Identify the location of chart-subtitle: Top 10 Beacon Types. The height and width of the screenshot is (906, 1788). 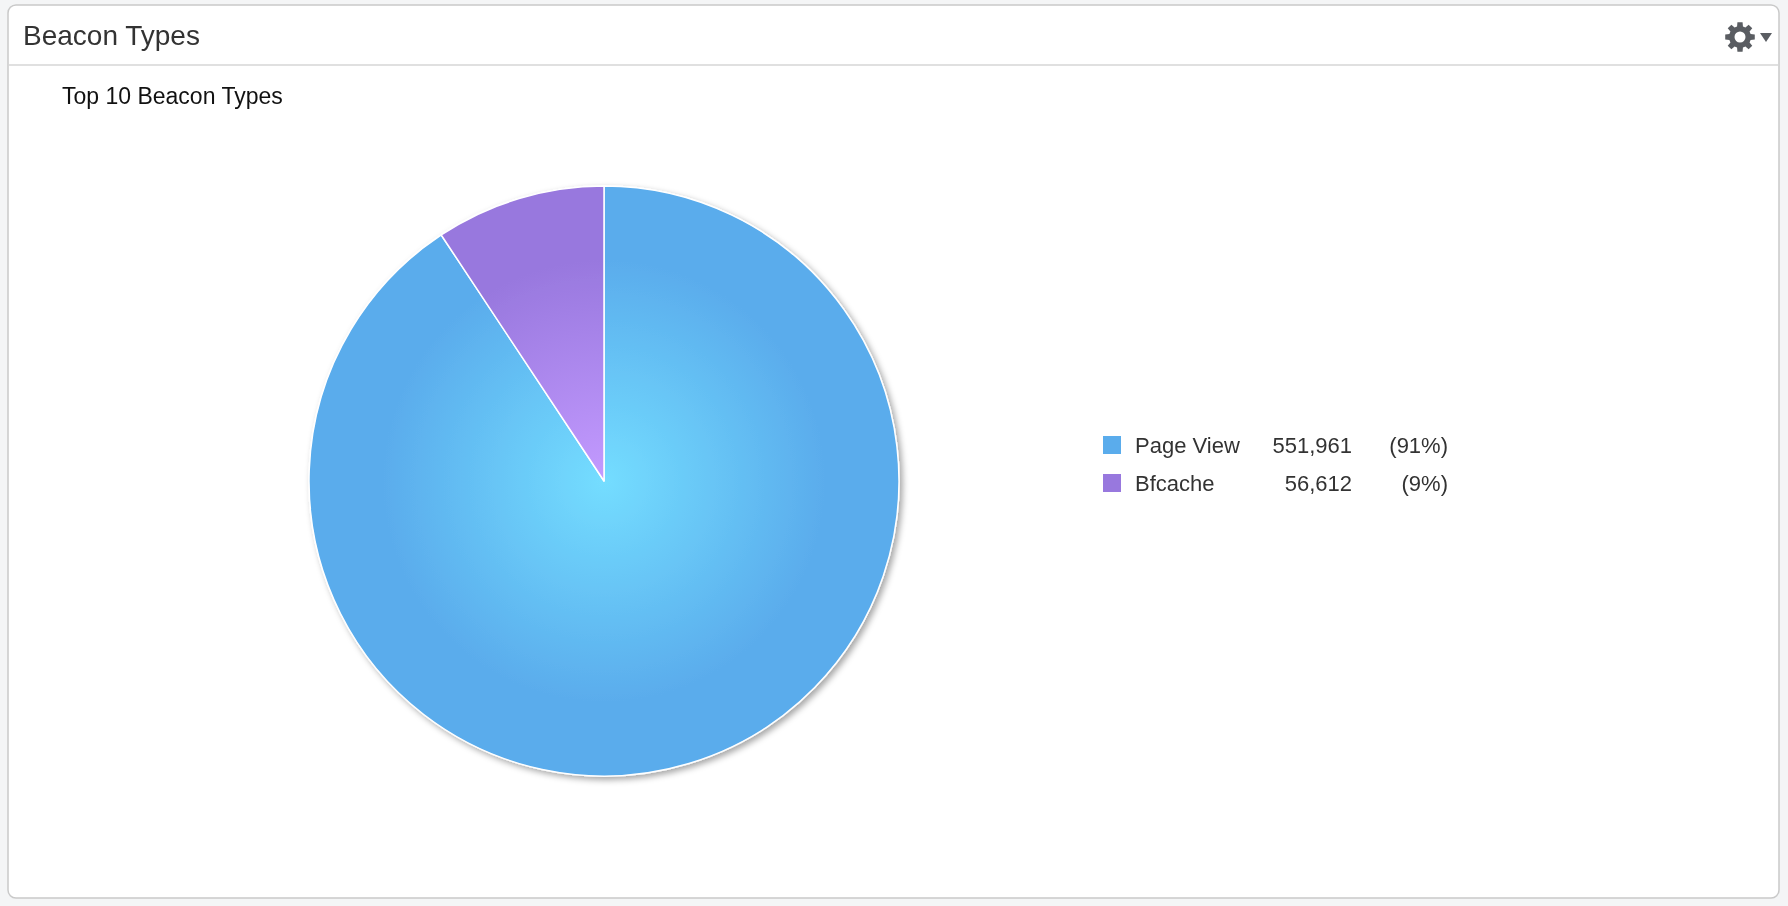
(172, 96).